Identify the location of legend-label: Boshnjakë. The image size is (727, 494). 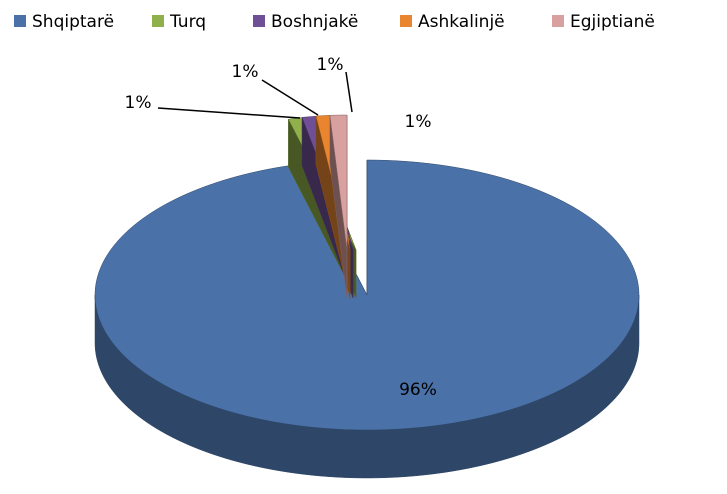
(314, 22).